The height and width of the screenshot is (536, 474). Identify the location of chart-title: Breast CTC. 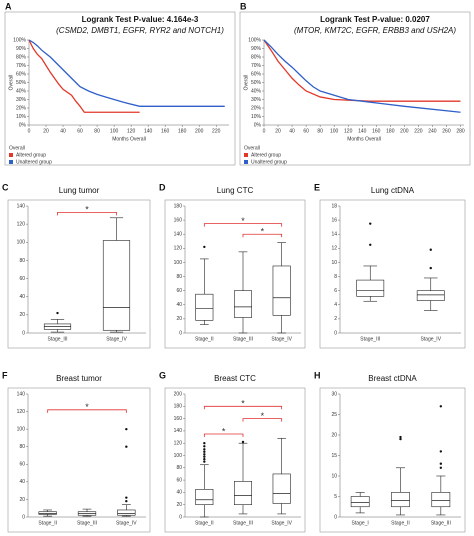
(235, 378).